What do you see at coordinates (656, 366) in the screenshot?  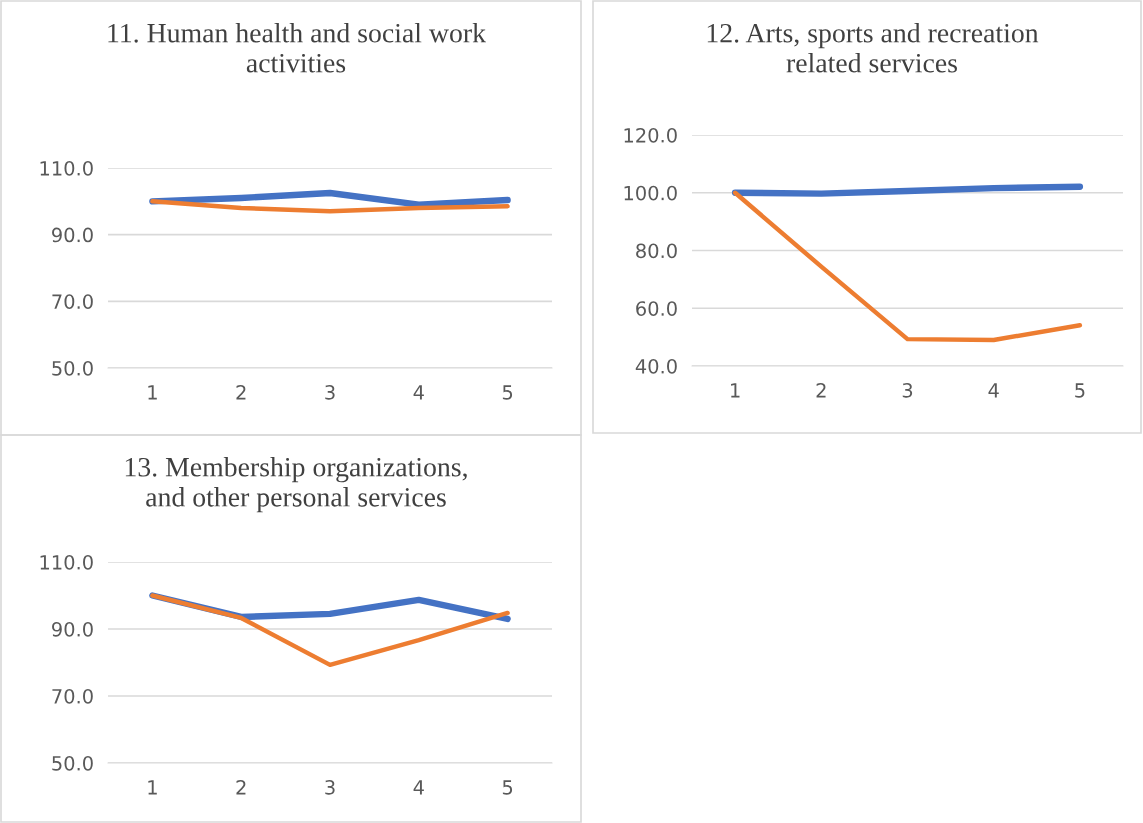 I see `y-tick-label: 40.0` at bounding box center [656, 366].